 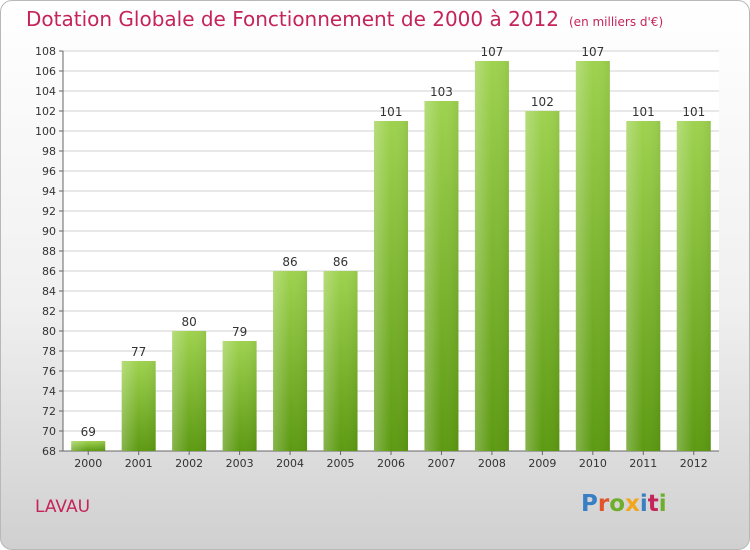 What do you see at coordinates (49, 151) in the screenshot?
I see `y-tick-label: 98` at bounding box center [49, 151].